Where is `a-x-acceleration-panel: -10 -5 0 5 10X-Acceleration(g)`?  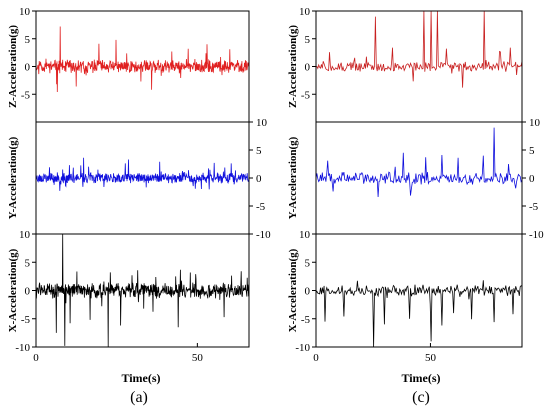
a-x-acceleration-panel: -10 -5 0 5 10X-Acceleration(g) is located at coordinates (128, 291).